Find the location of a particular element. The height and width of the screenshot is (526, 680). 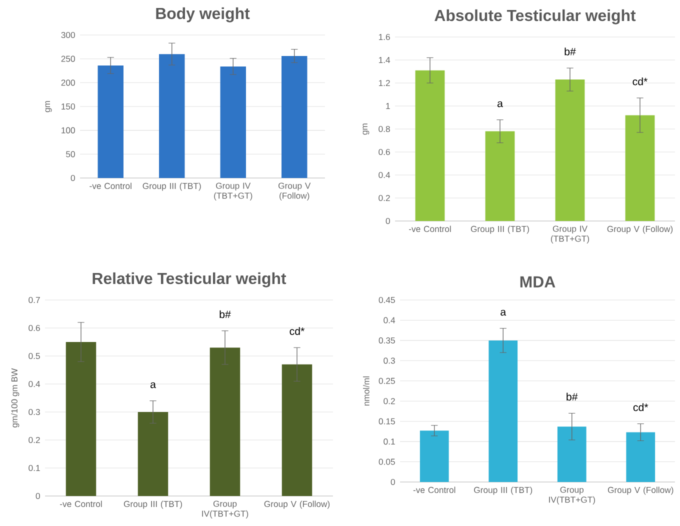

y-tick-label: 100 is located at coordinates (68, 130).